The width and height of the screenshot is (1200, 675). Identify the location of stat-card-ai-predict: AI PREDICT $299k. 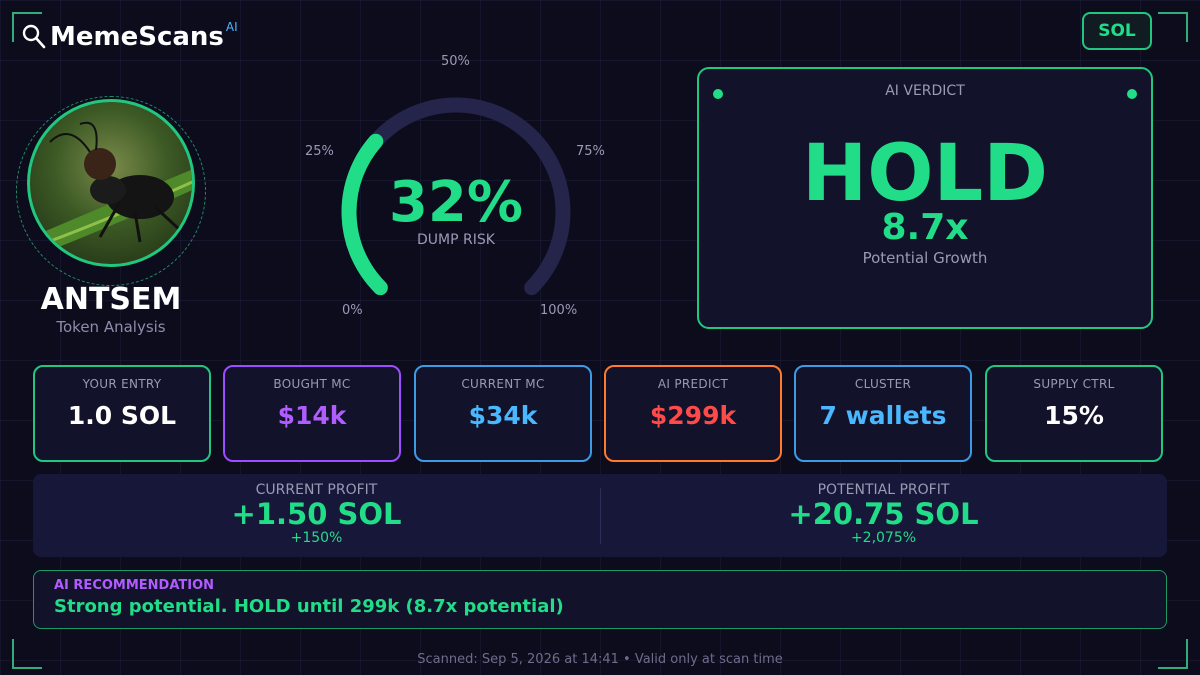
(693, 413).